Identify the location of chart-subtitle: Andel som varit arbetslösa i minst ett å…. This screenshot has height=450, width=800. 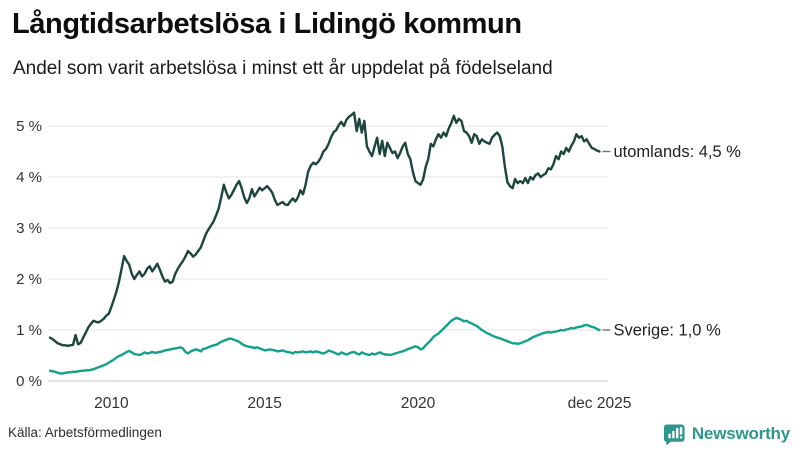
(283, 68).